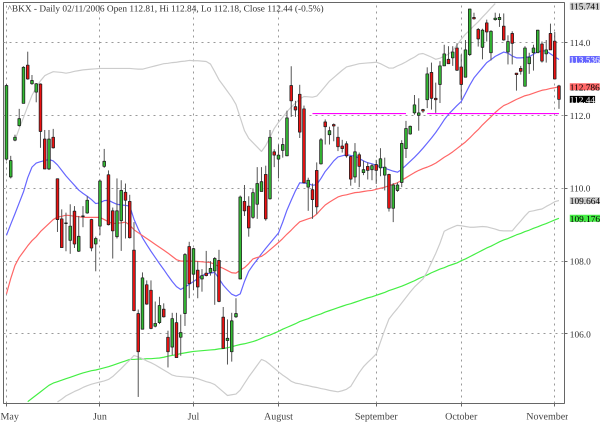 This screenshot has height=427, width=600. Describe the element at coordinates (100, 417) in the screenshot. I see `x-tick-label: Jun` at that location.